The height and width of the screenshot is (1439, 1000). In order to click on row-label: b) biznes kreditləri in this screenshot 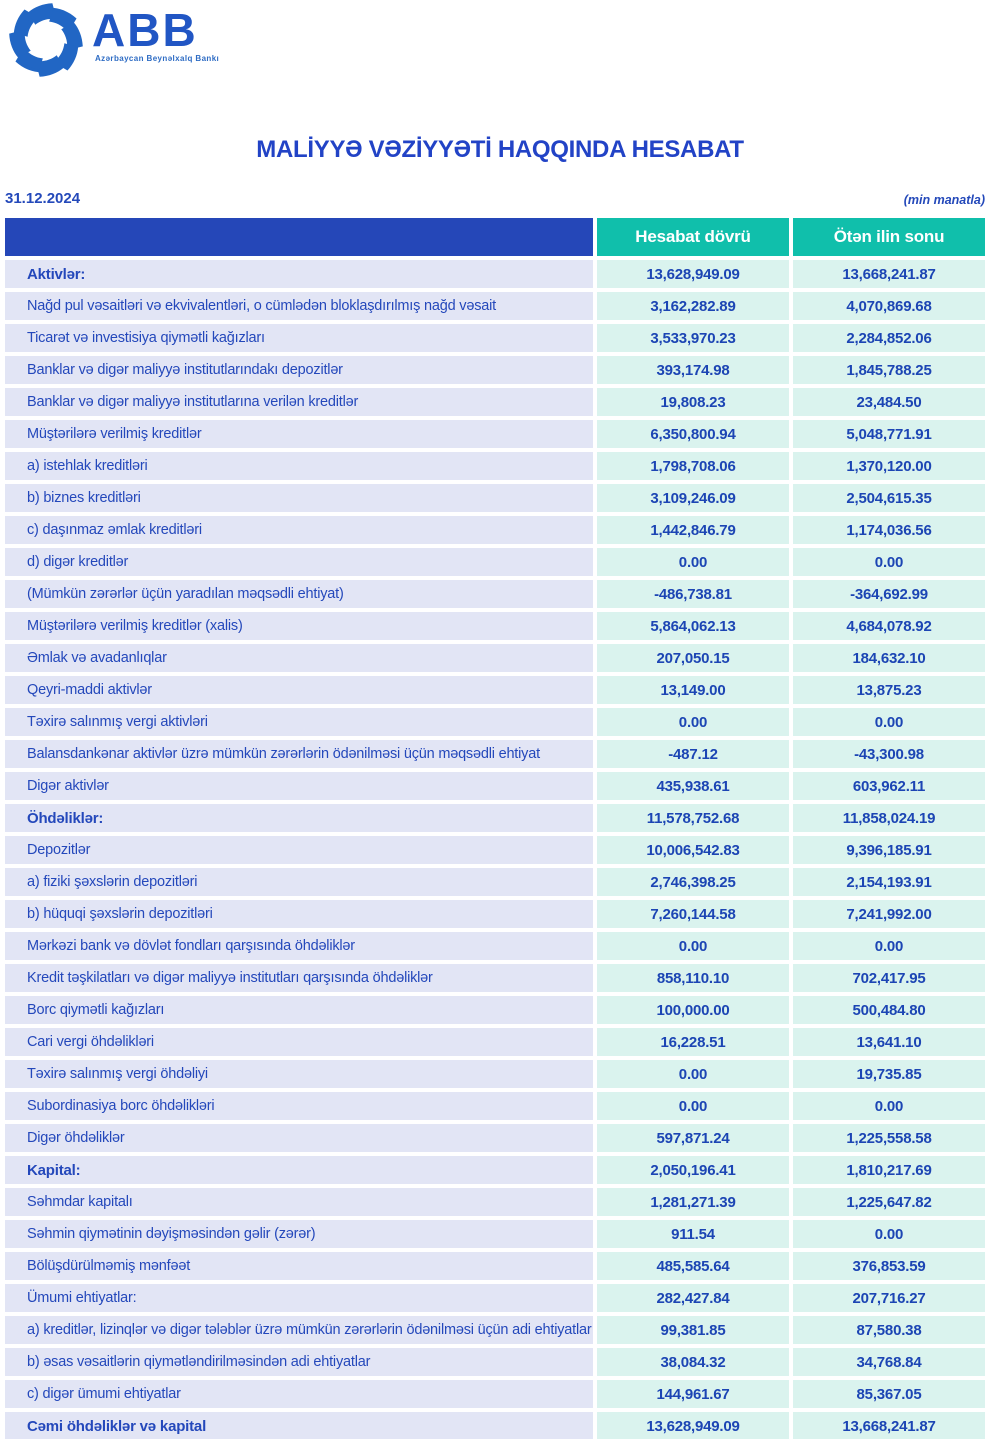, I will do `click(299, 498)`.